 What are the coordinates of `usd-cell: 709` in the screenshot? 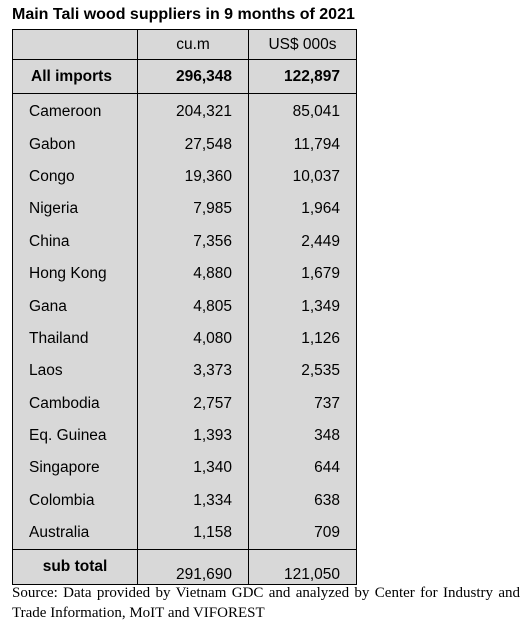 It's located at (302, 533).